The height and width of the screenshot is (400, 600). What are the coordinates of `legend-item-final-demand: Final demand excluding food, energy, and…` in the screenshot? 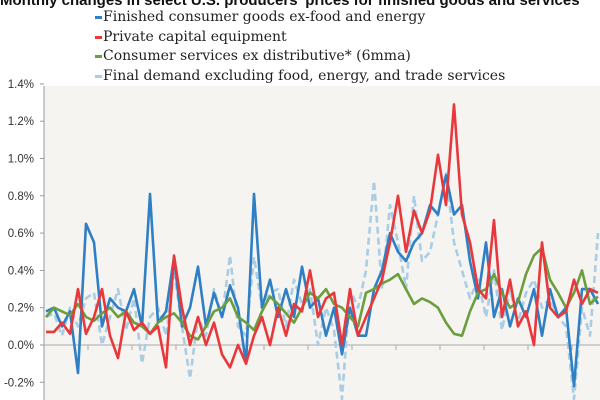 It's located at (300, 77).